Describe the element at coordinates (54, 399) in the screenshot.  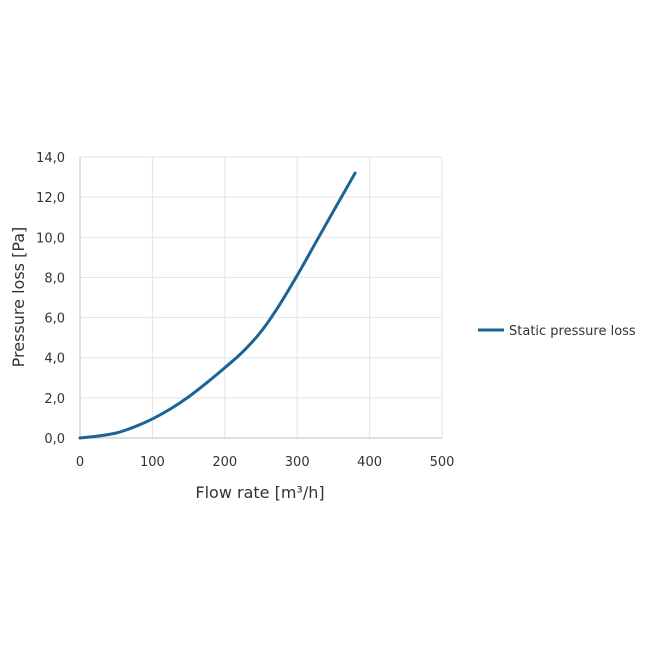
I see `y-tick-label: 2,0` at that location.